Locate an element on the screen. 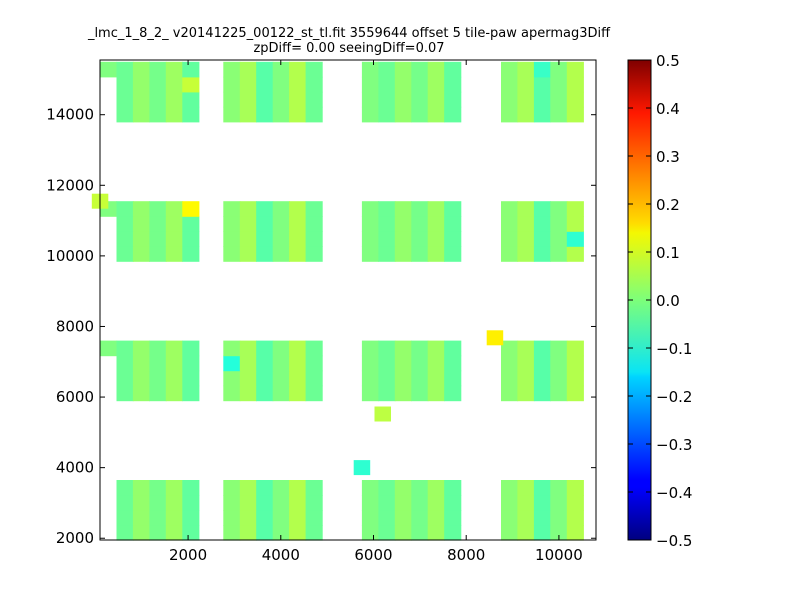 This screenshot has height=600, width=800. x-tick-label: 4000 is located at coordinates (281, 555).